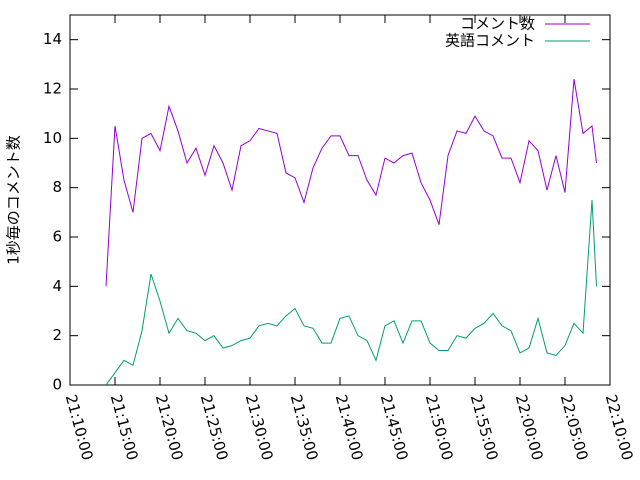 The width and height of the screenshot is (640, 480). What do you see at coordinates (57, 187) in the screenshot?
I see `y-tick-label: 8` at bounding box center [57, 187].